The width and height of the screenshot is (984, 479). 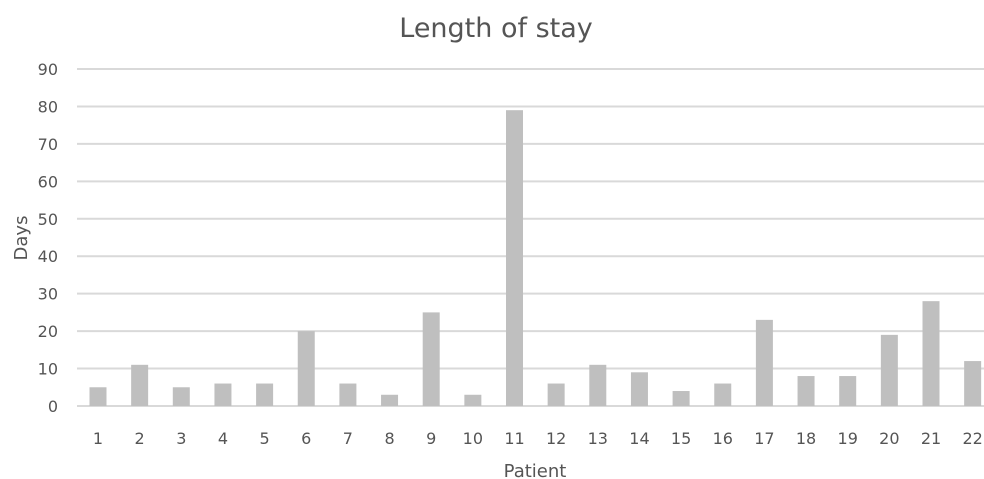 What do you see at coordinates (538, 438) in the screenshot?
I see `x-axis-ticks: 1 2 3 4 5 6 7 8 9 10 11 12 13 14 15 16 17 18 19 20 21 22` at bounding box center [538, 438].